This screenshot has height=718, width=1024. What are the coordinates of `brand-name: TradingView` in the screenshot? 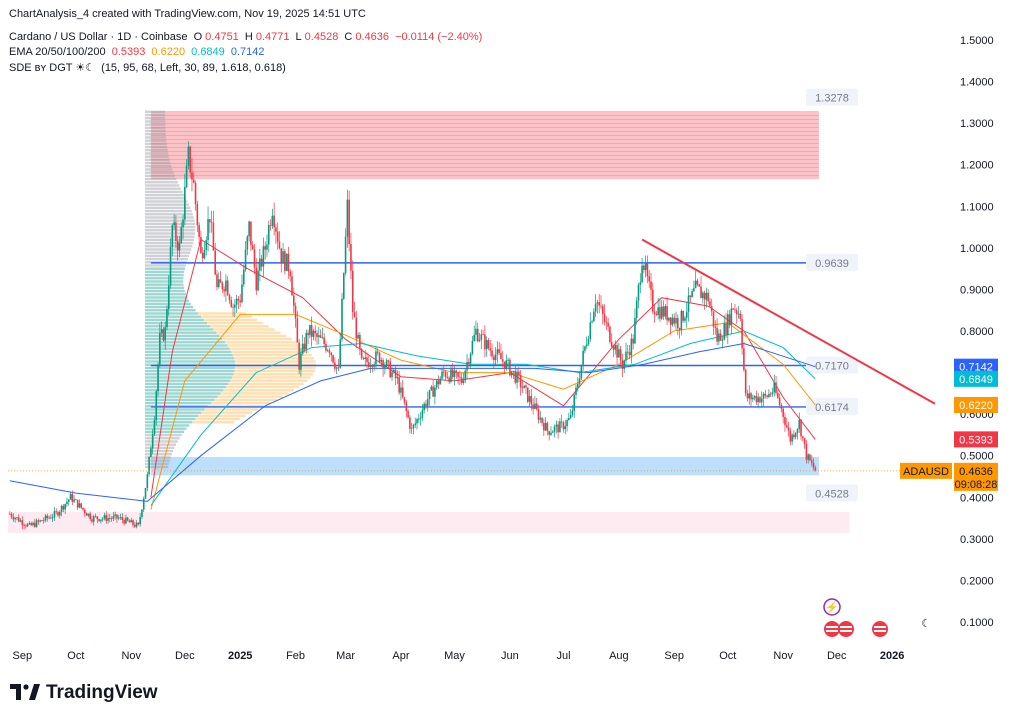 It's located at (102, 692).